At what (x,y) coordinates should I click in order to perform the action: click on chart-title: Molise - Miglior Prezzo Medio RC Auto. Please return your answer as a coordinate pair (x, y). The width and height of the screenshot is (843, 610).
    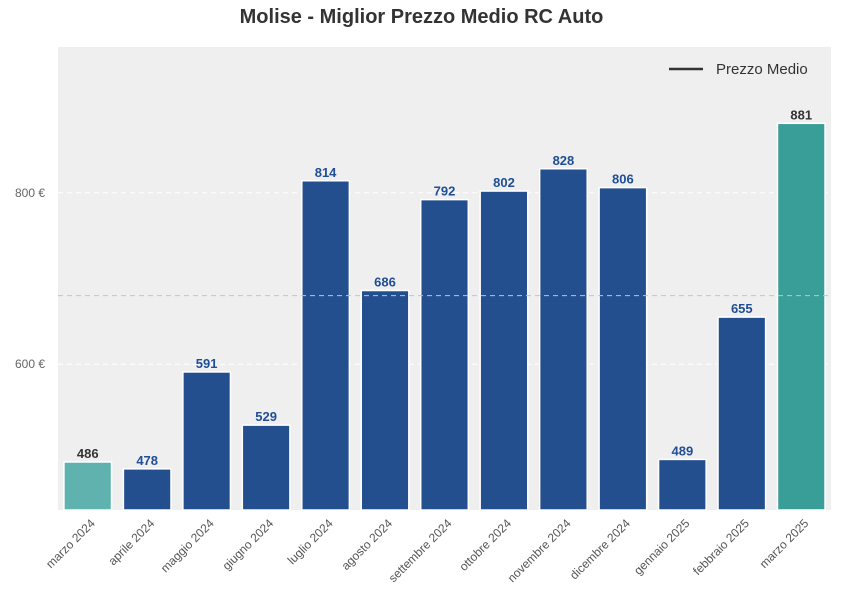
    Looking at the image, I should click on (421, 17).